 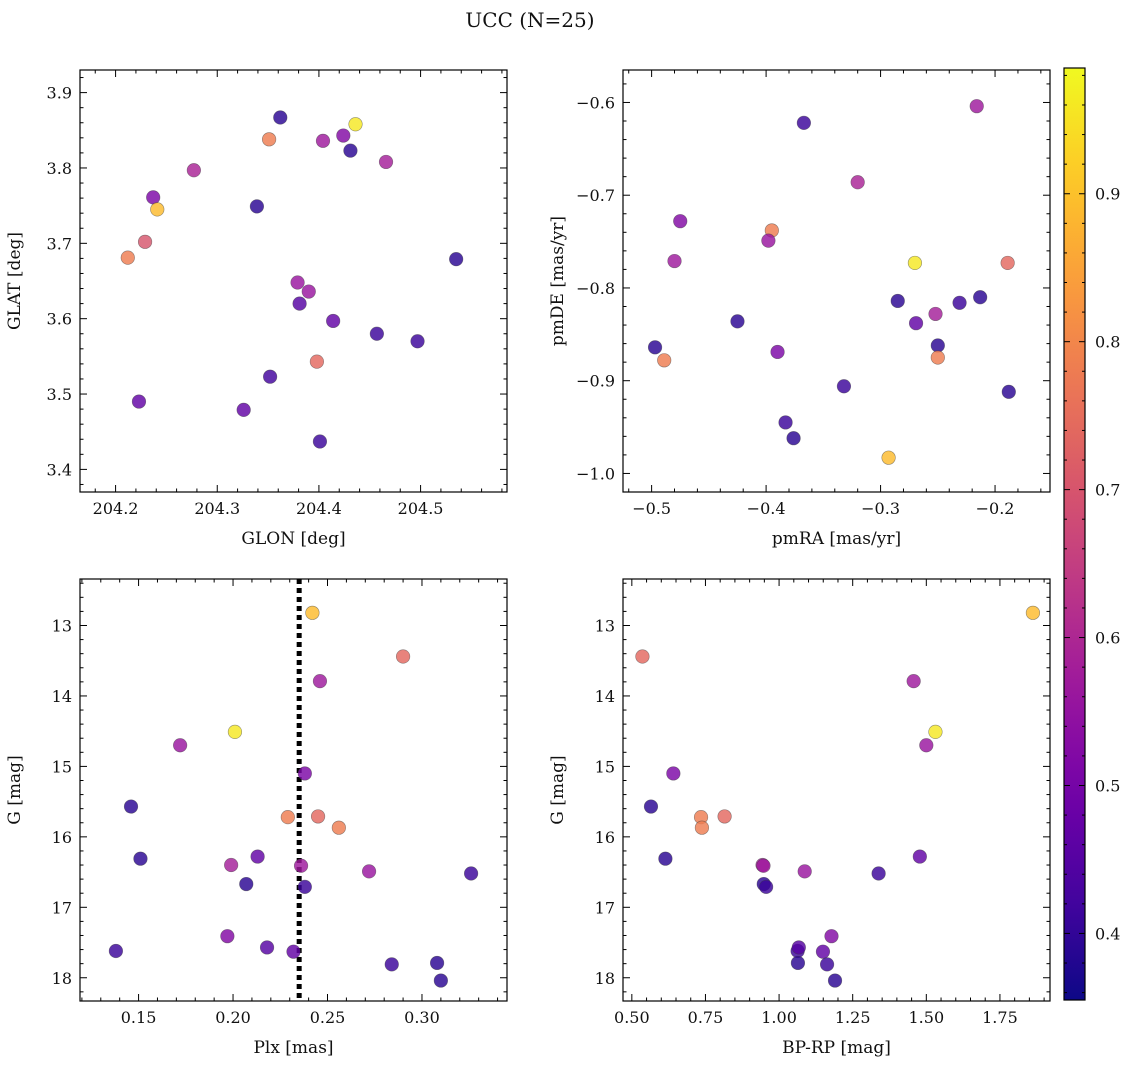 I want to click on y-tick-label: 3.5, so click(x=59, y=394).